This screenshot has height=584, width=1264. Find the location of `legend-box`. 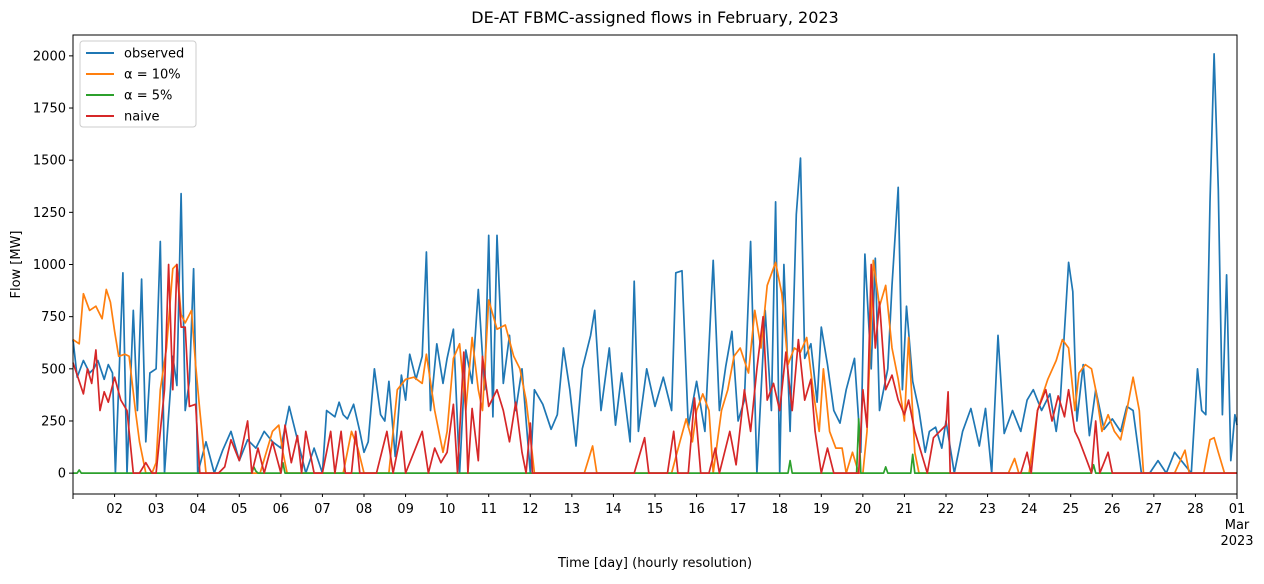

legend-box is located at coordinates (138, 84).